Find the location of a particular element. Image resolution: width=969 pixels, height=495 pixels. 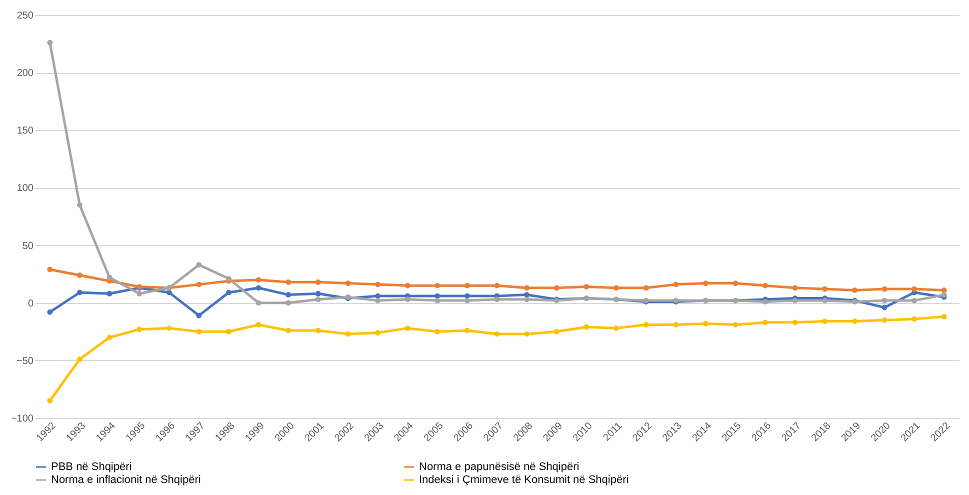

legend-label: Norma e inflacionit në Shqipëri is located at coordinates (126, 480).